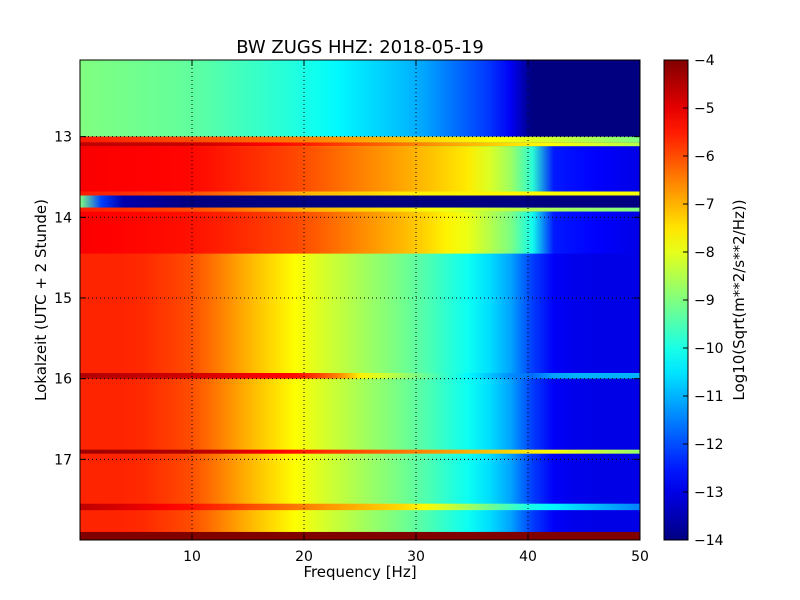 This screenshot has width=800, height=600. I want to click on chart-title: BW ZUGS HHZ: 2018-05-19, so click(360, 47).